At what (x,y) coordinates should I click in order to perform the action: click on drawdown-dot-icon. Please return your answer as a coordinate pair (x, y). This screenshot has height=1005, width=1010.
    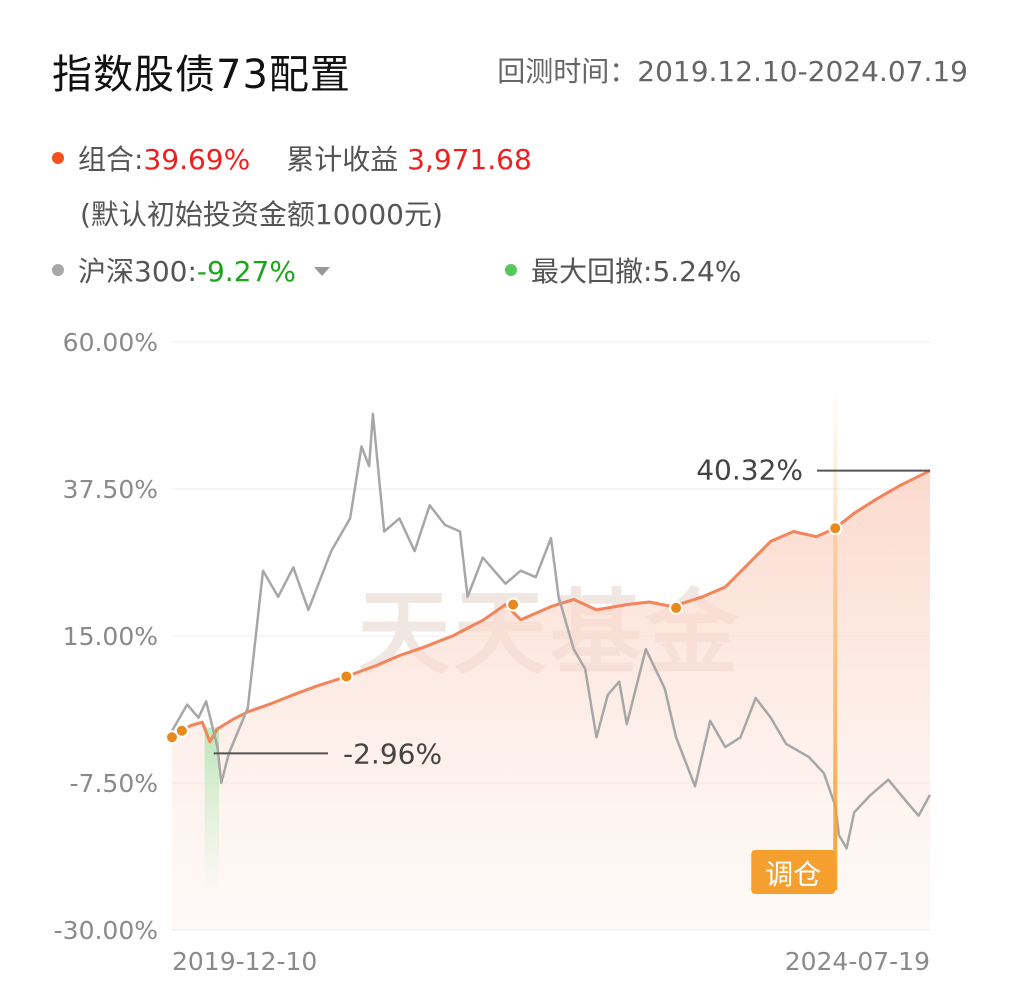
    Looking at the image, I should click on (511, 270).